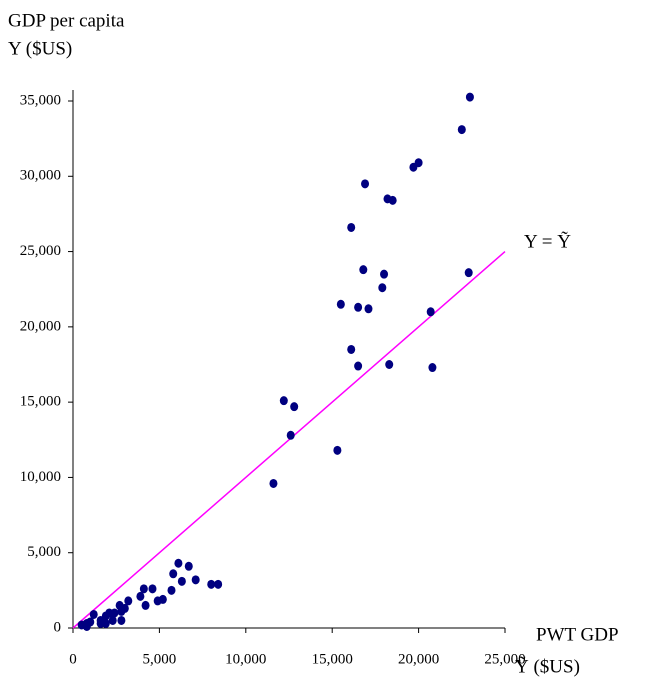 This screenshot has width=656, height=688. I want to click on y-tick-label: 20,000, so click(40, 326).